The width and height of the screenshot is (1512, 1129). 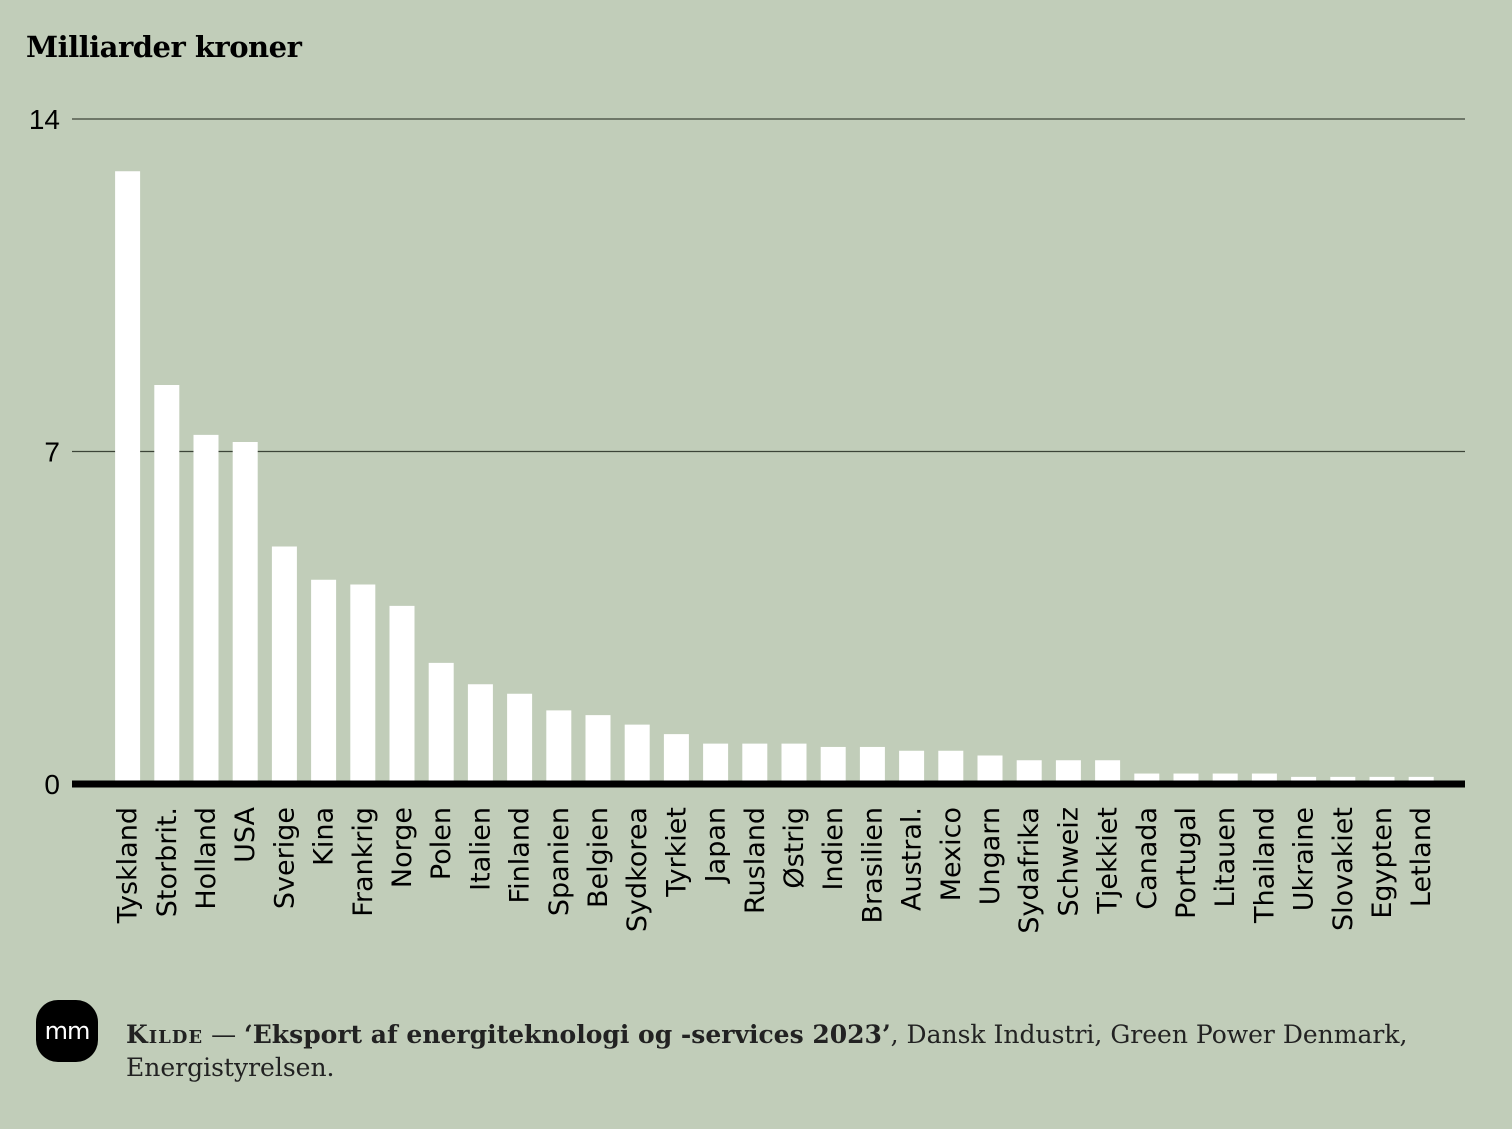 What do you see at coordinates (794, 848) in the screenshot?
I see `category-label: Østrig` at bounding box center [794, 848].